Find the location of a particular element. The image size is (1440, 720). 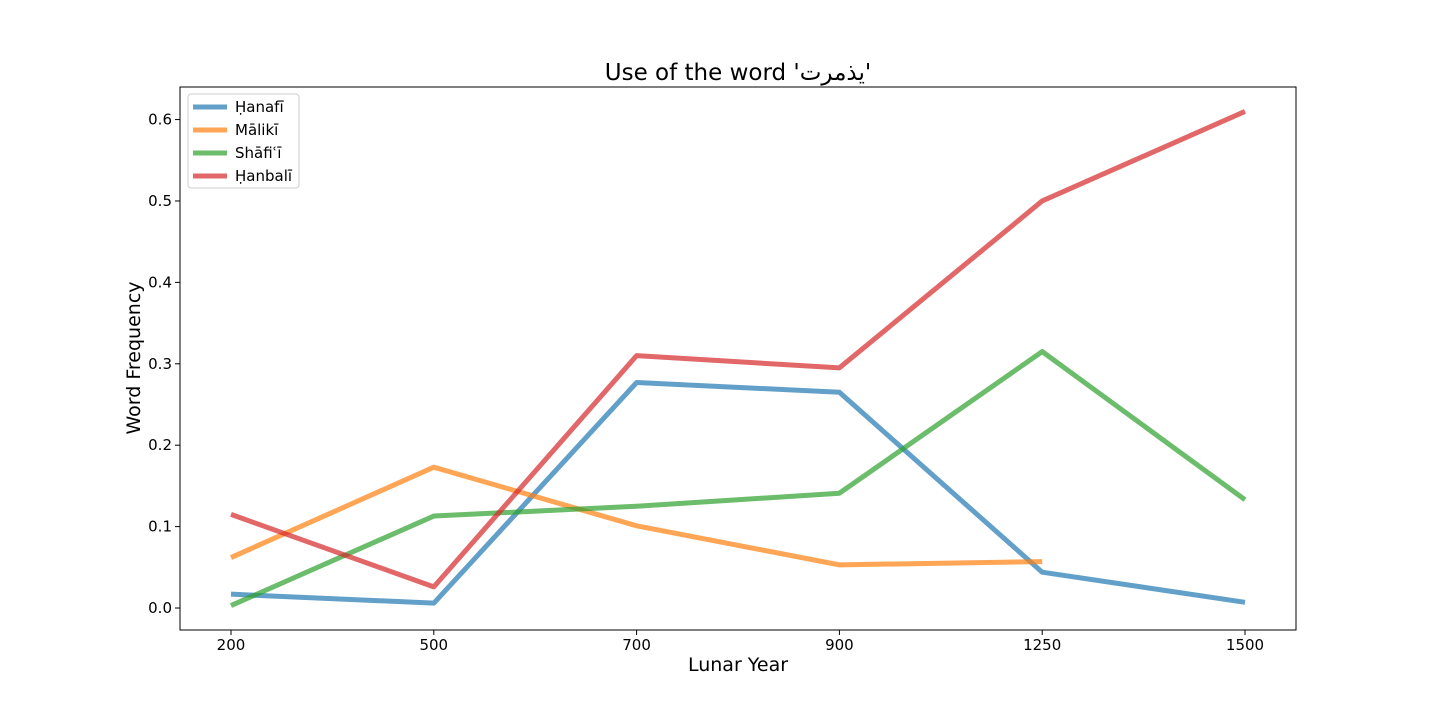

x-tick-label: 200 is located at coordinates (231, 645).